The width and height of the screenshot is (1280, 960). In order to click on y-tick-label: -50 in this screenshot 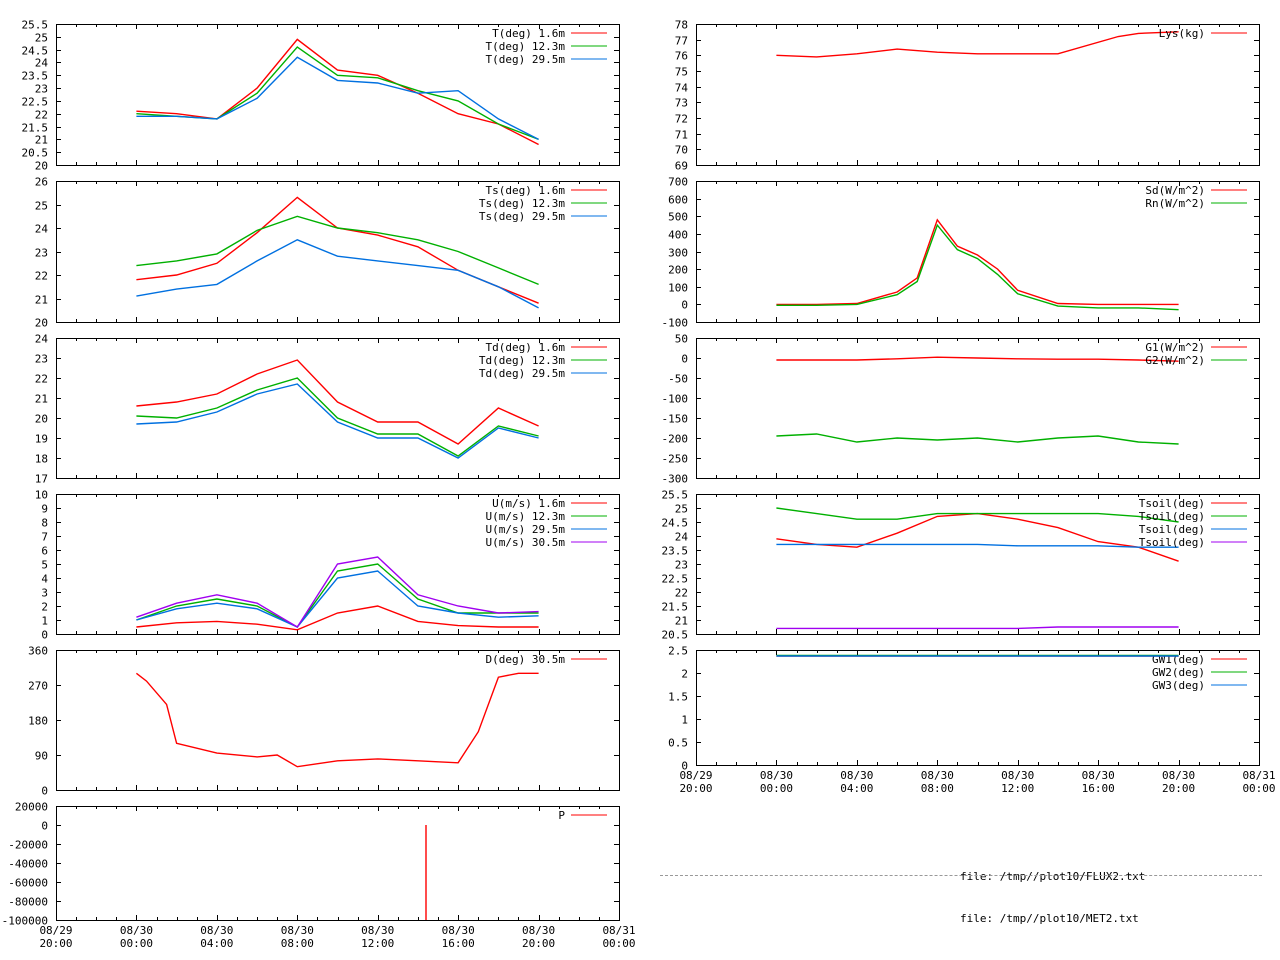, I will do `click(678, 379)`.